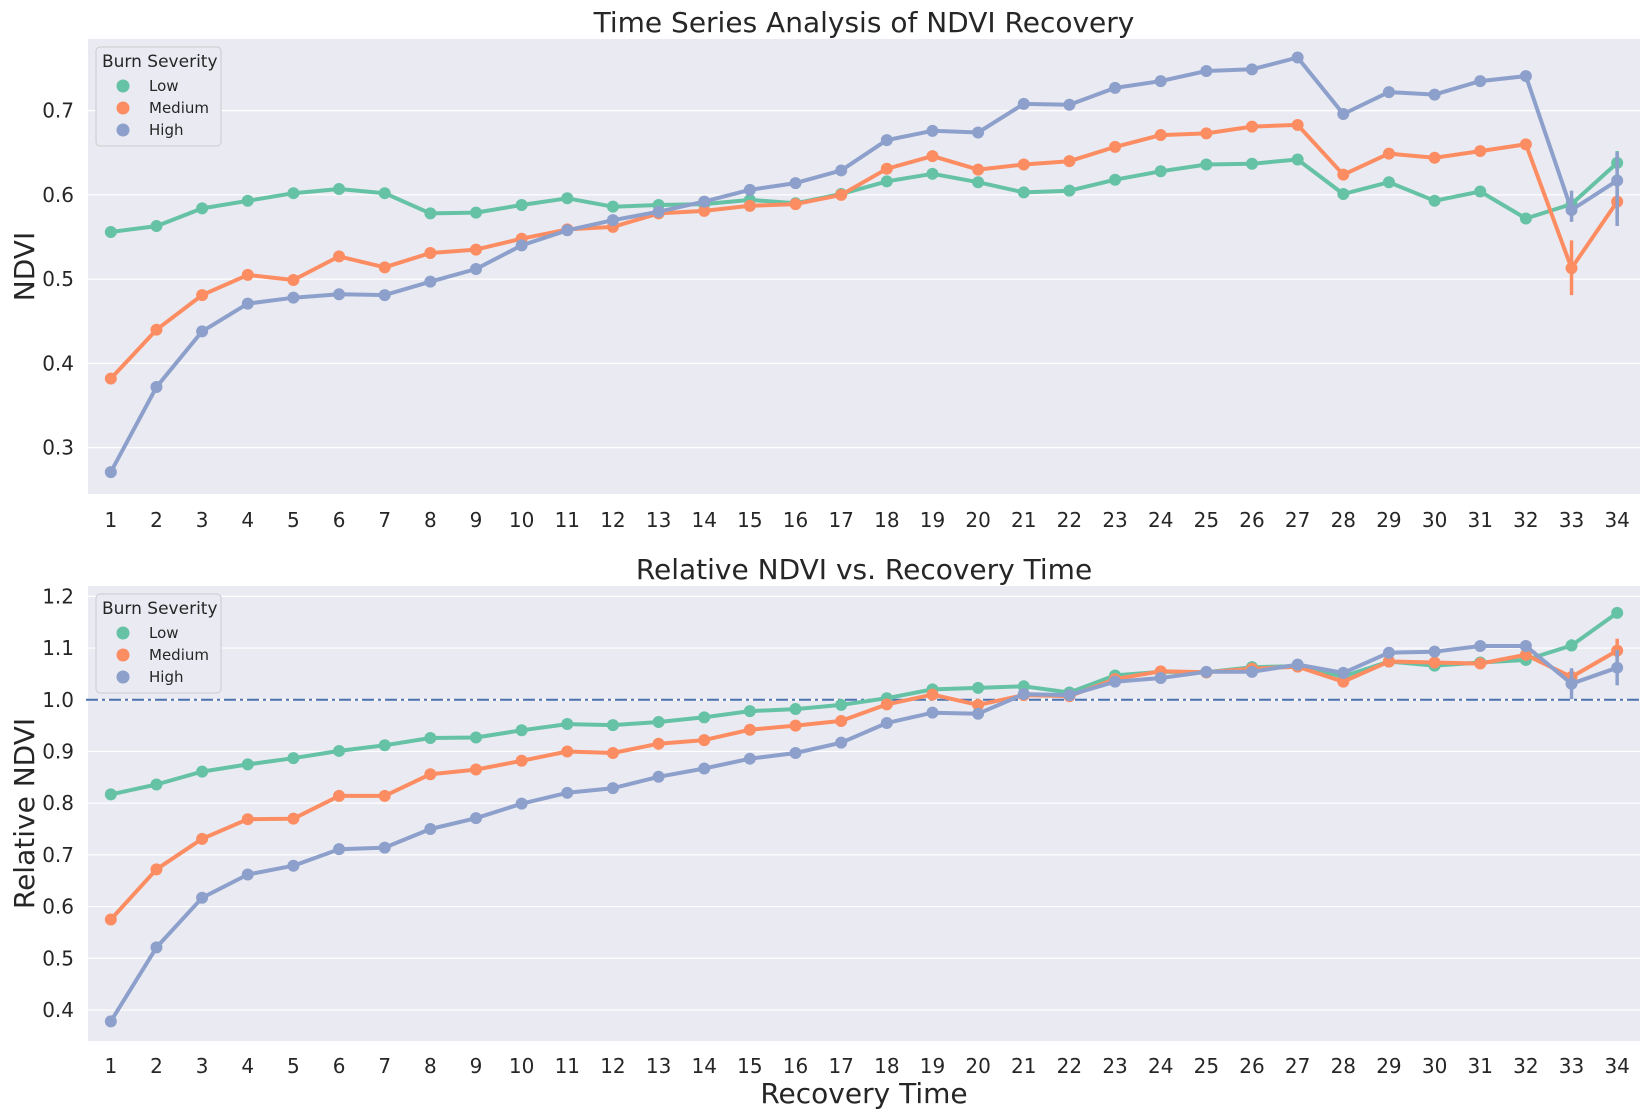 The image size is (1650, 1118). What do you see at coordinates (1069, 520) in the screenshot?
I see `x-tick-label: 22` at bounding box center [1069, 520].